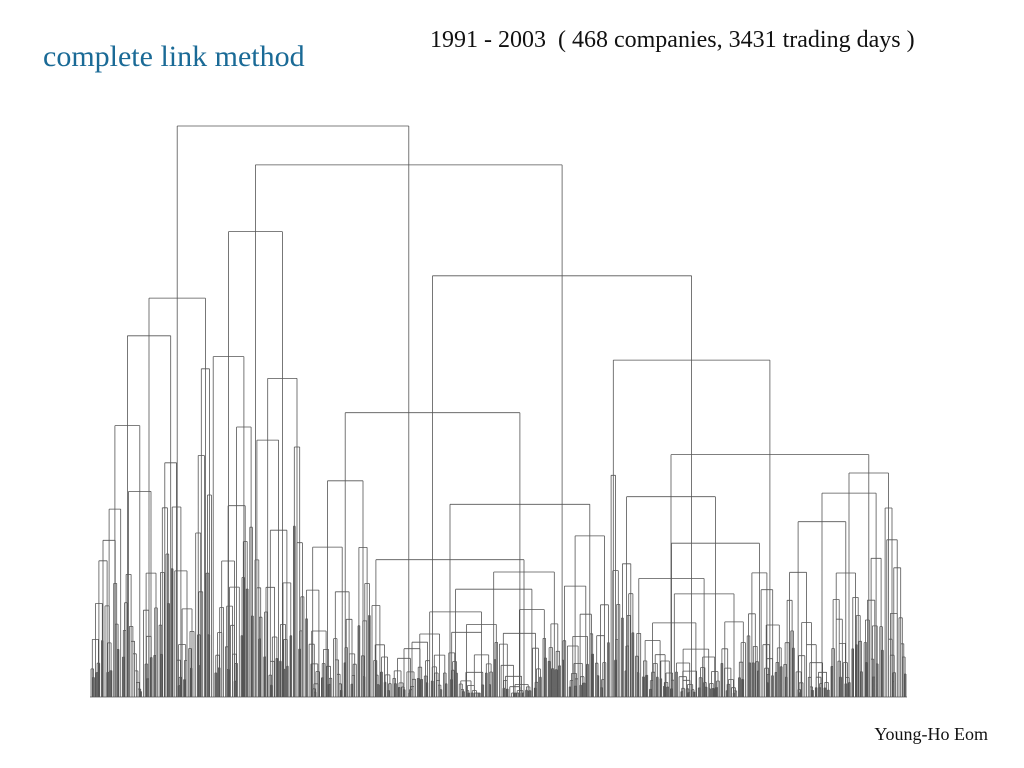 This screenshot has height=768, width=1024. I want to click on slide-title: complete link method, so click(174, 56).